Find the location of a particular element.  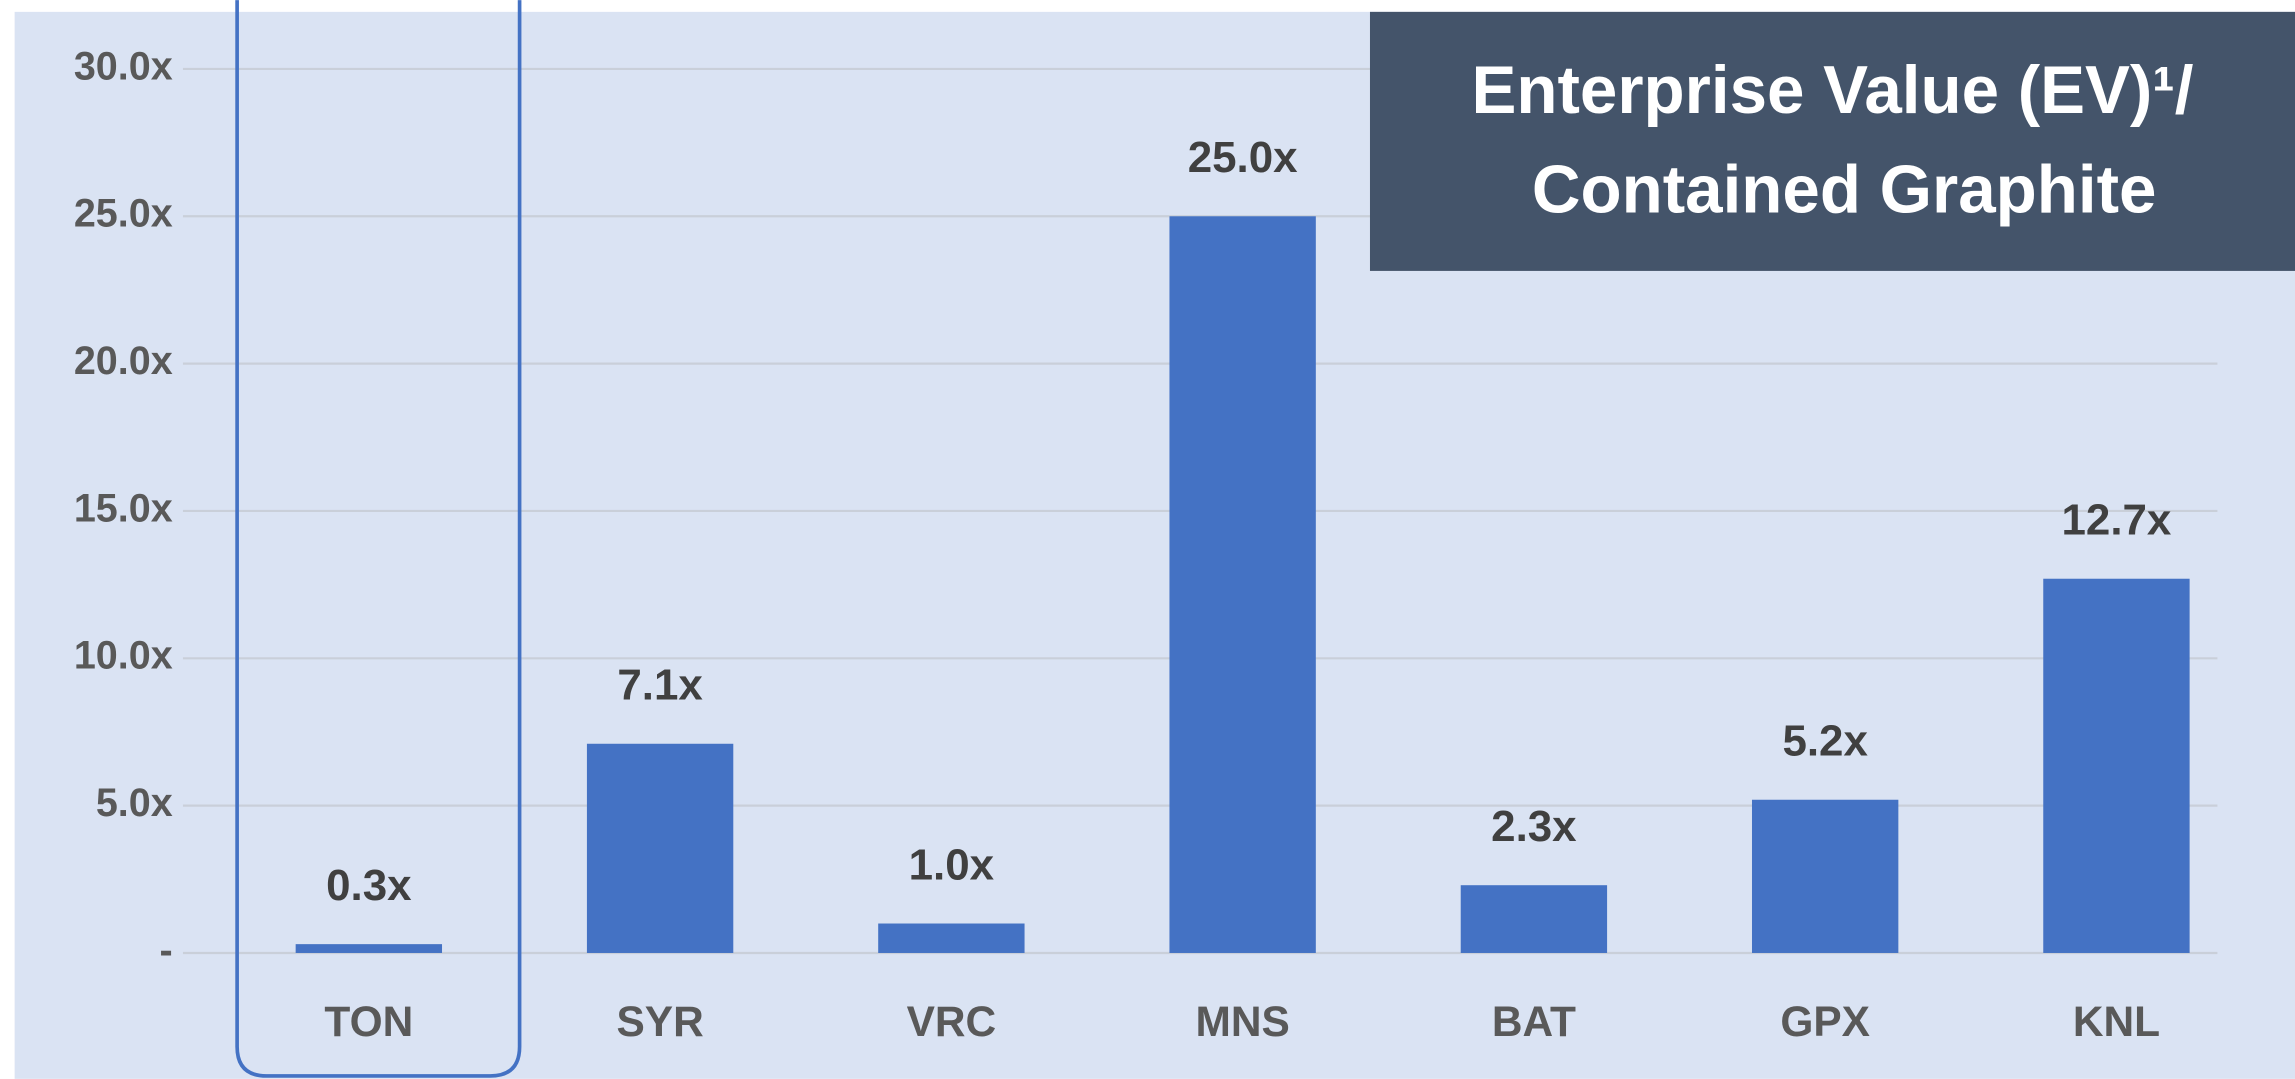

y-tick-label: 10.0x is located at coordinates (123, 656).